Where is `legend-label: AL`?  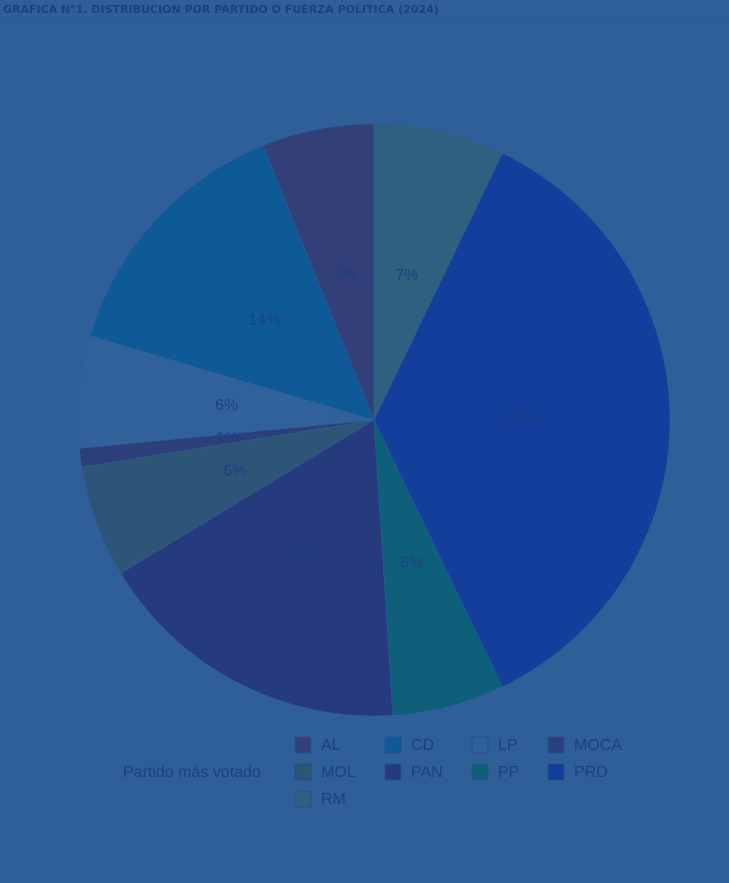
legend-label: AL is located at coordinates (331, 745).